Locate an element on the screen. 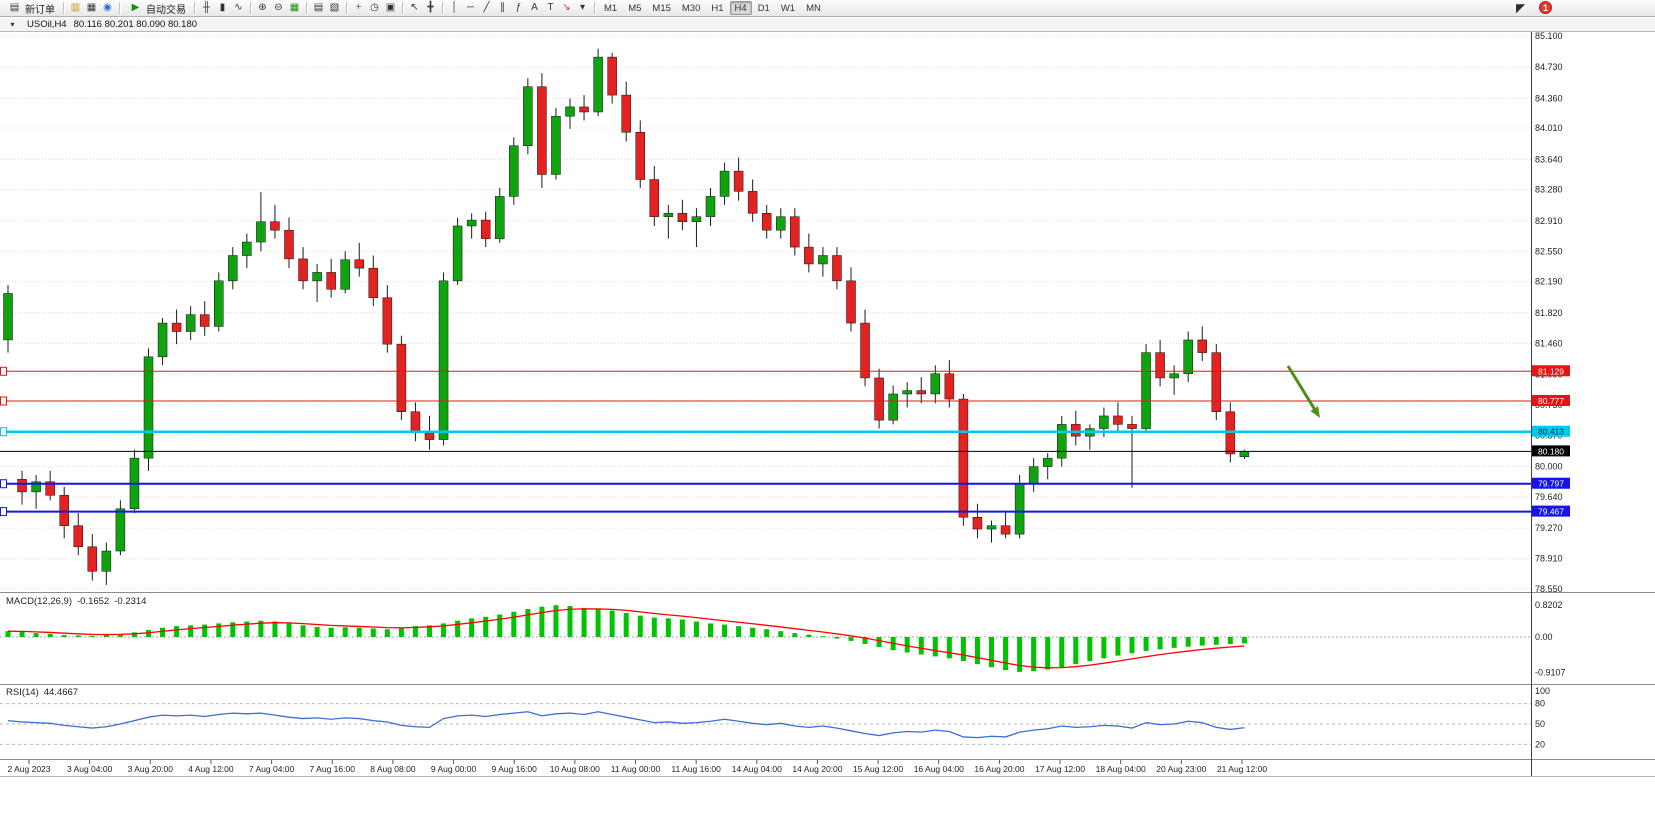 The width and height of the screenshot is (1655, 827). svg-text: 81.129 is located at coordinates (1551, 371).